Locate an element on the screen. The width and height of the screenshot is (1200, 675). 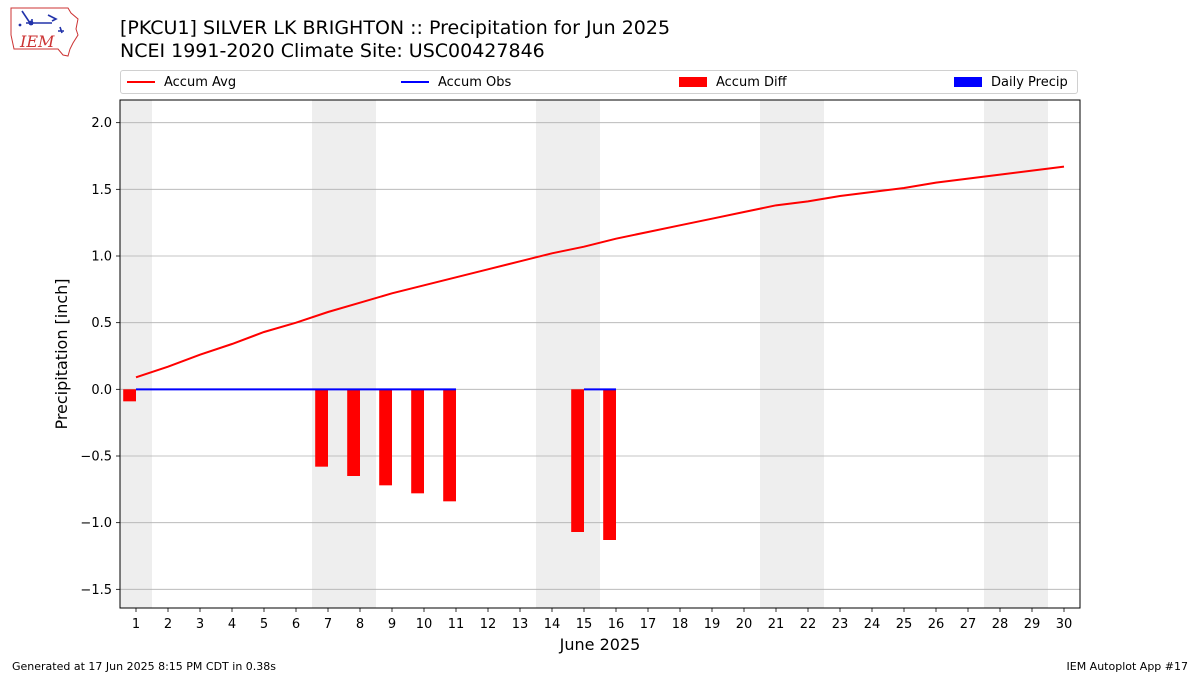
x-tick-label: 9 is located at coordinates (392, 624).